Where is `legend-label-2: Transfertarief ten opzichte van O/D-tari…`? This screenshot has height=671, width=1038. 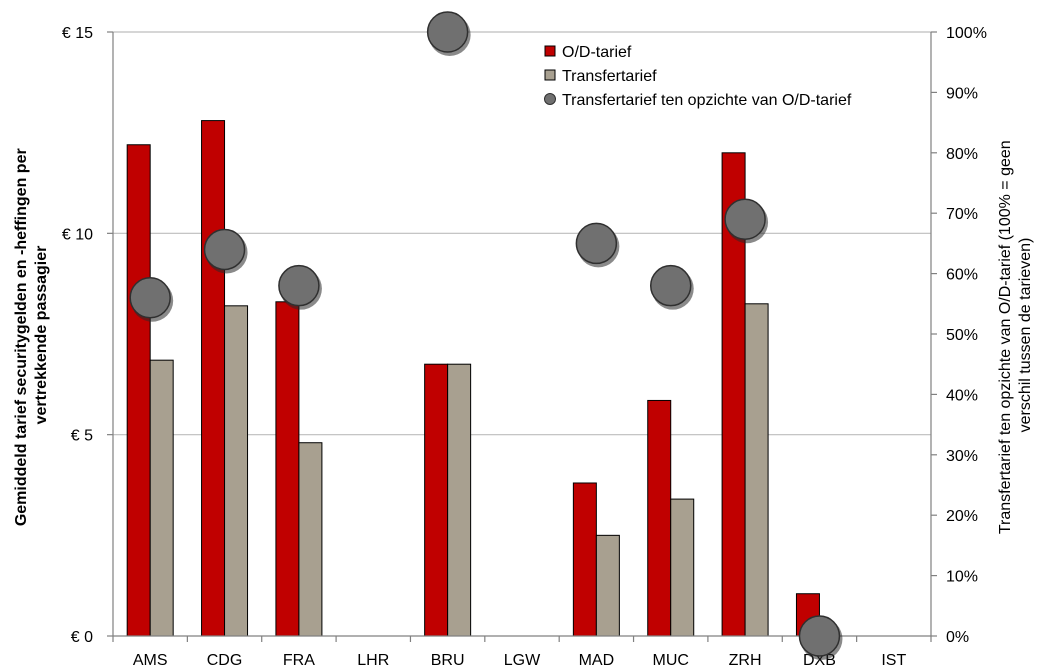 legend-label-2: Transfertarief ten opzichte van O/D-tari… is located at coordinates (707, 100).